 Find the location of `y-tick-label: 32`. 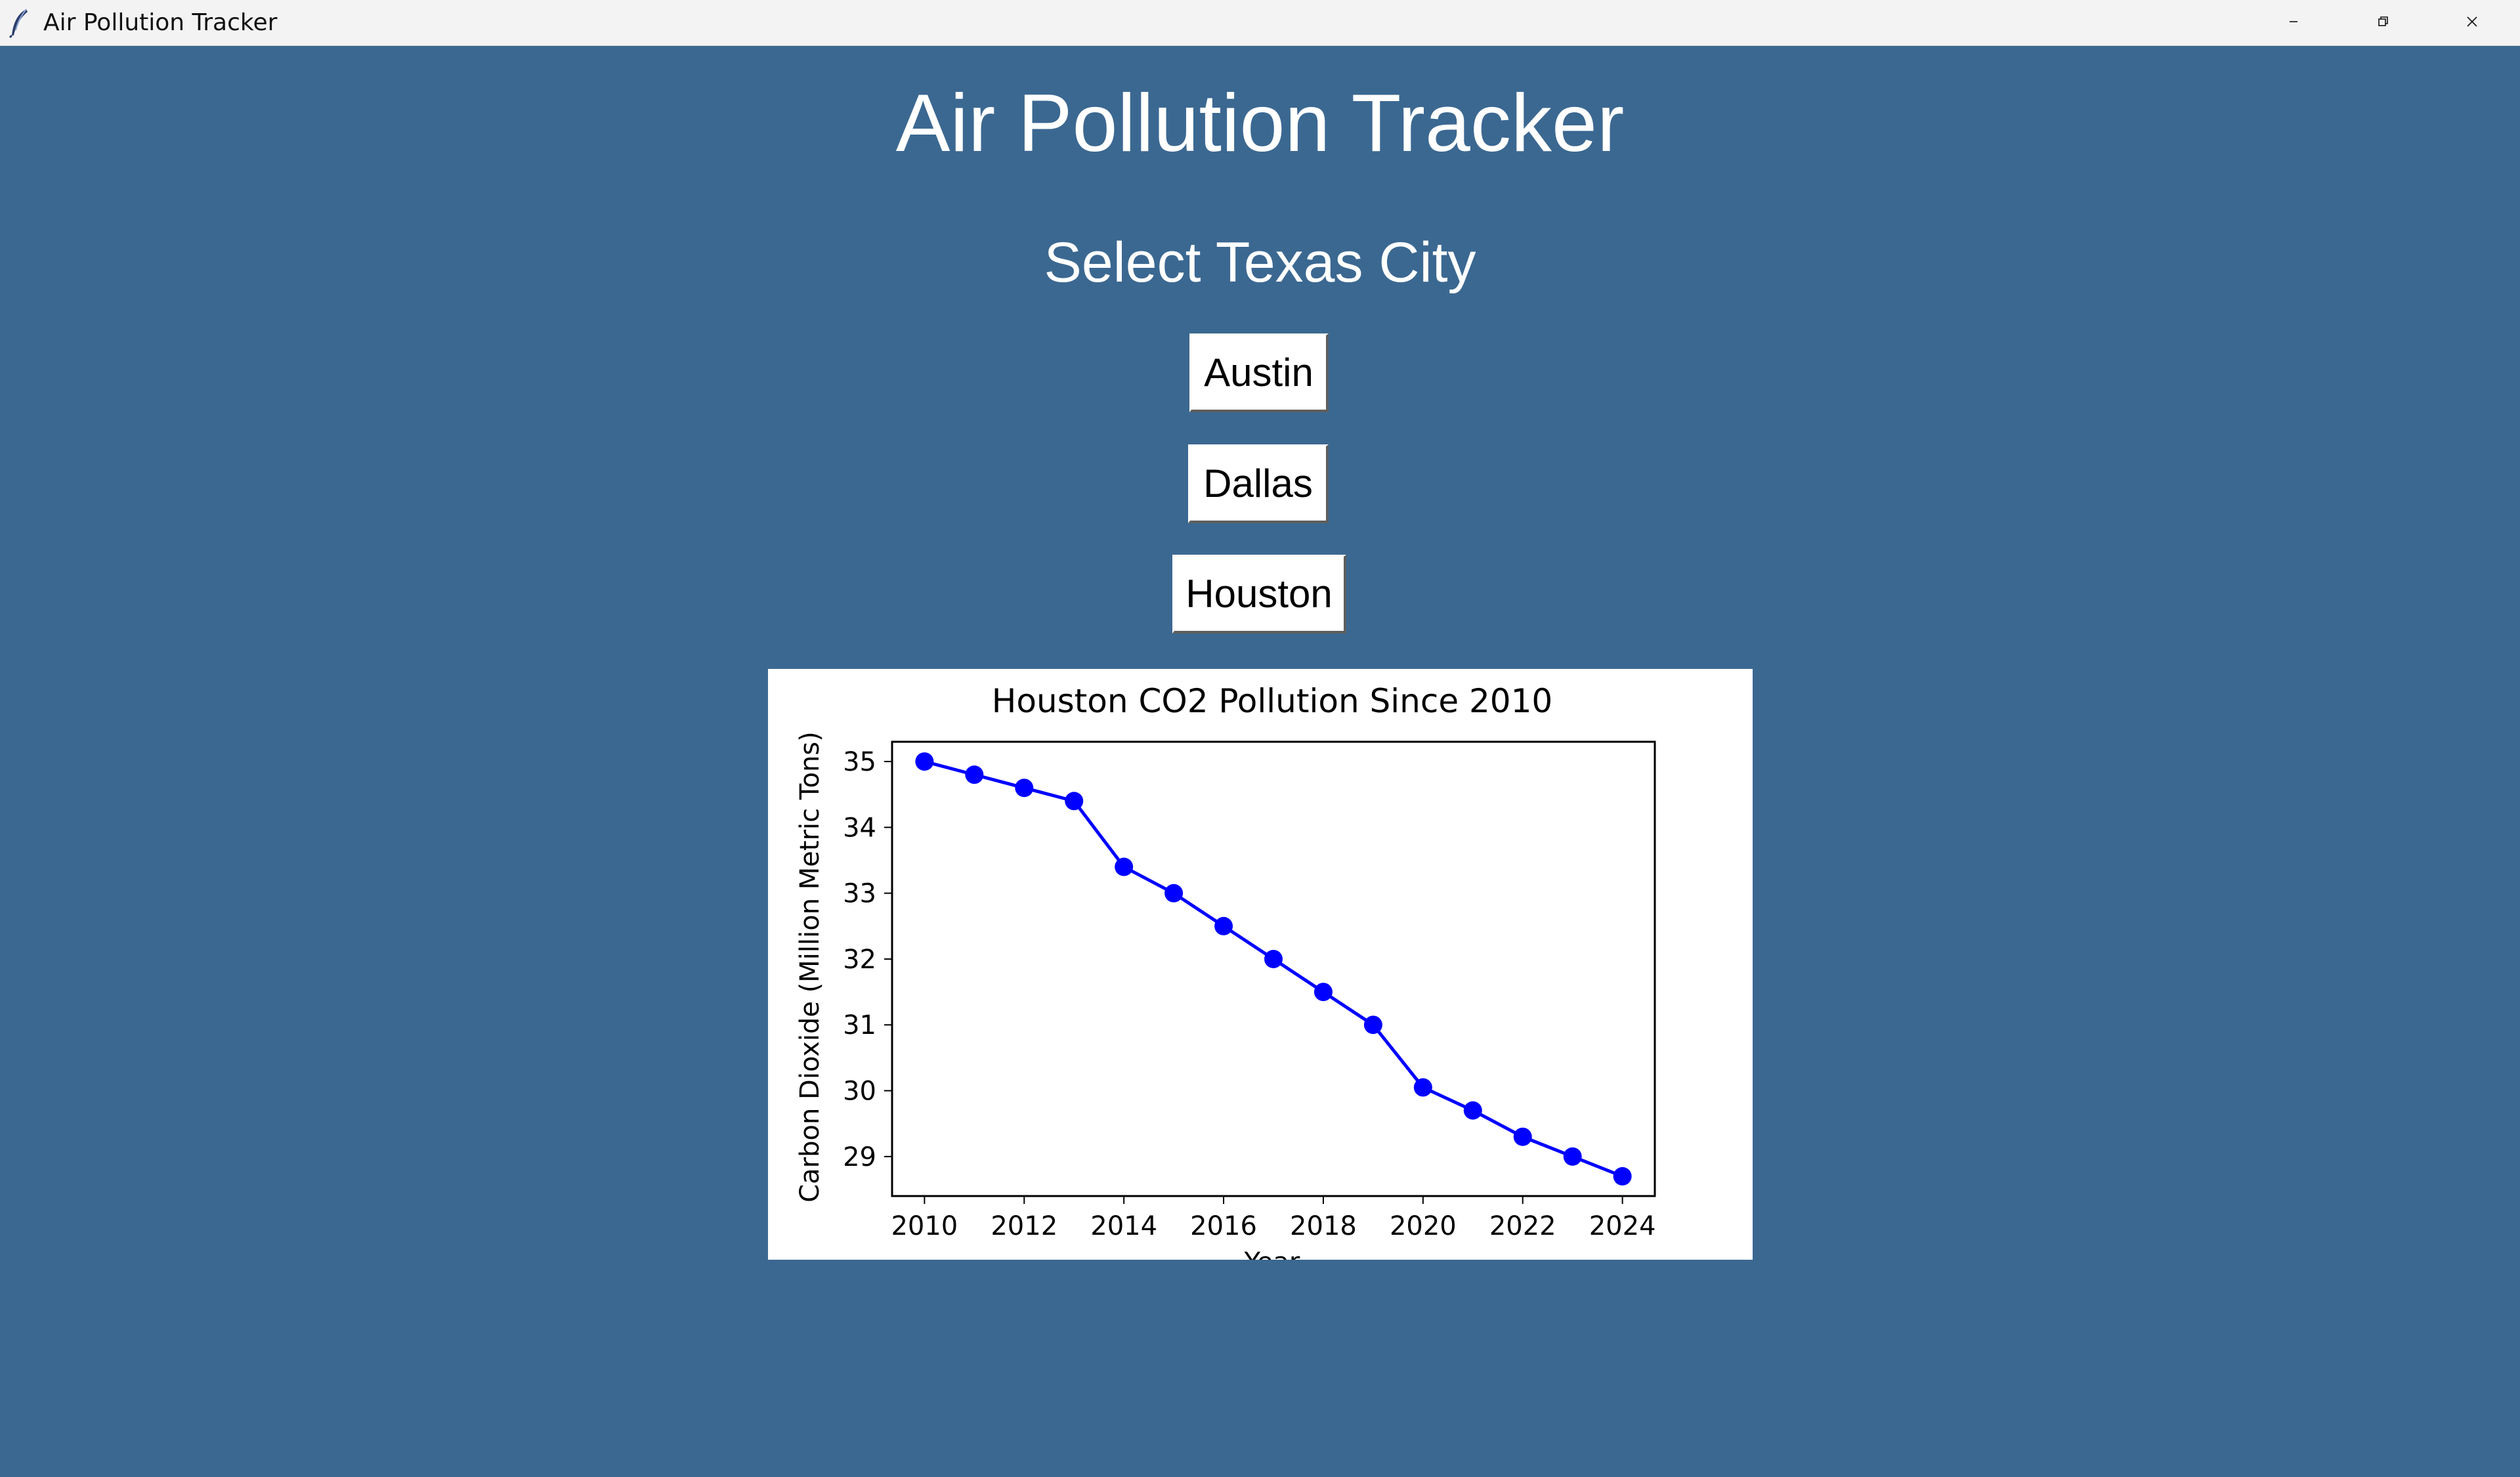

y-tick-label: 32 is located at coordinates (859, 960).